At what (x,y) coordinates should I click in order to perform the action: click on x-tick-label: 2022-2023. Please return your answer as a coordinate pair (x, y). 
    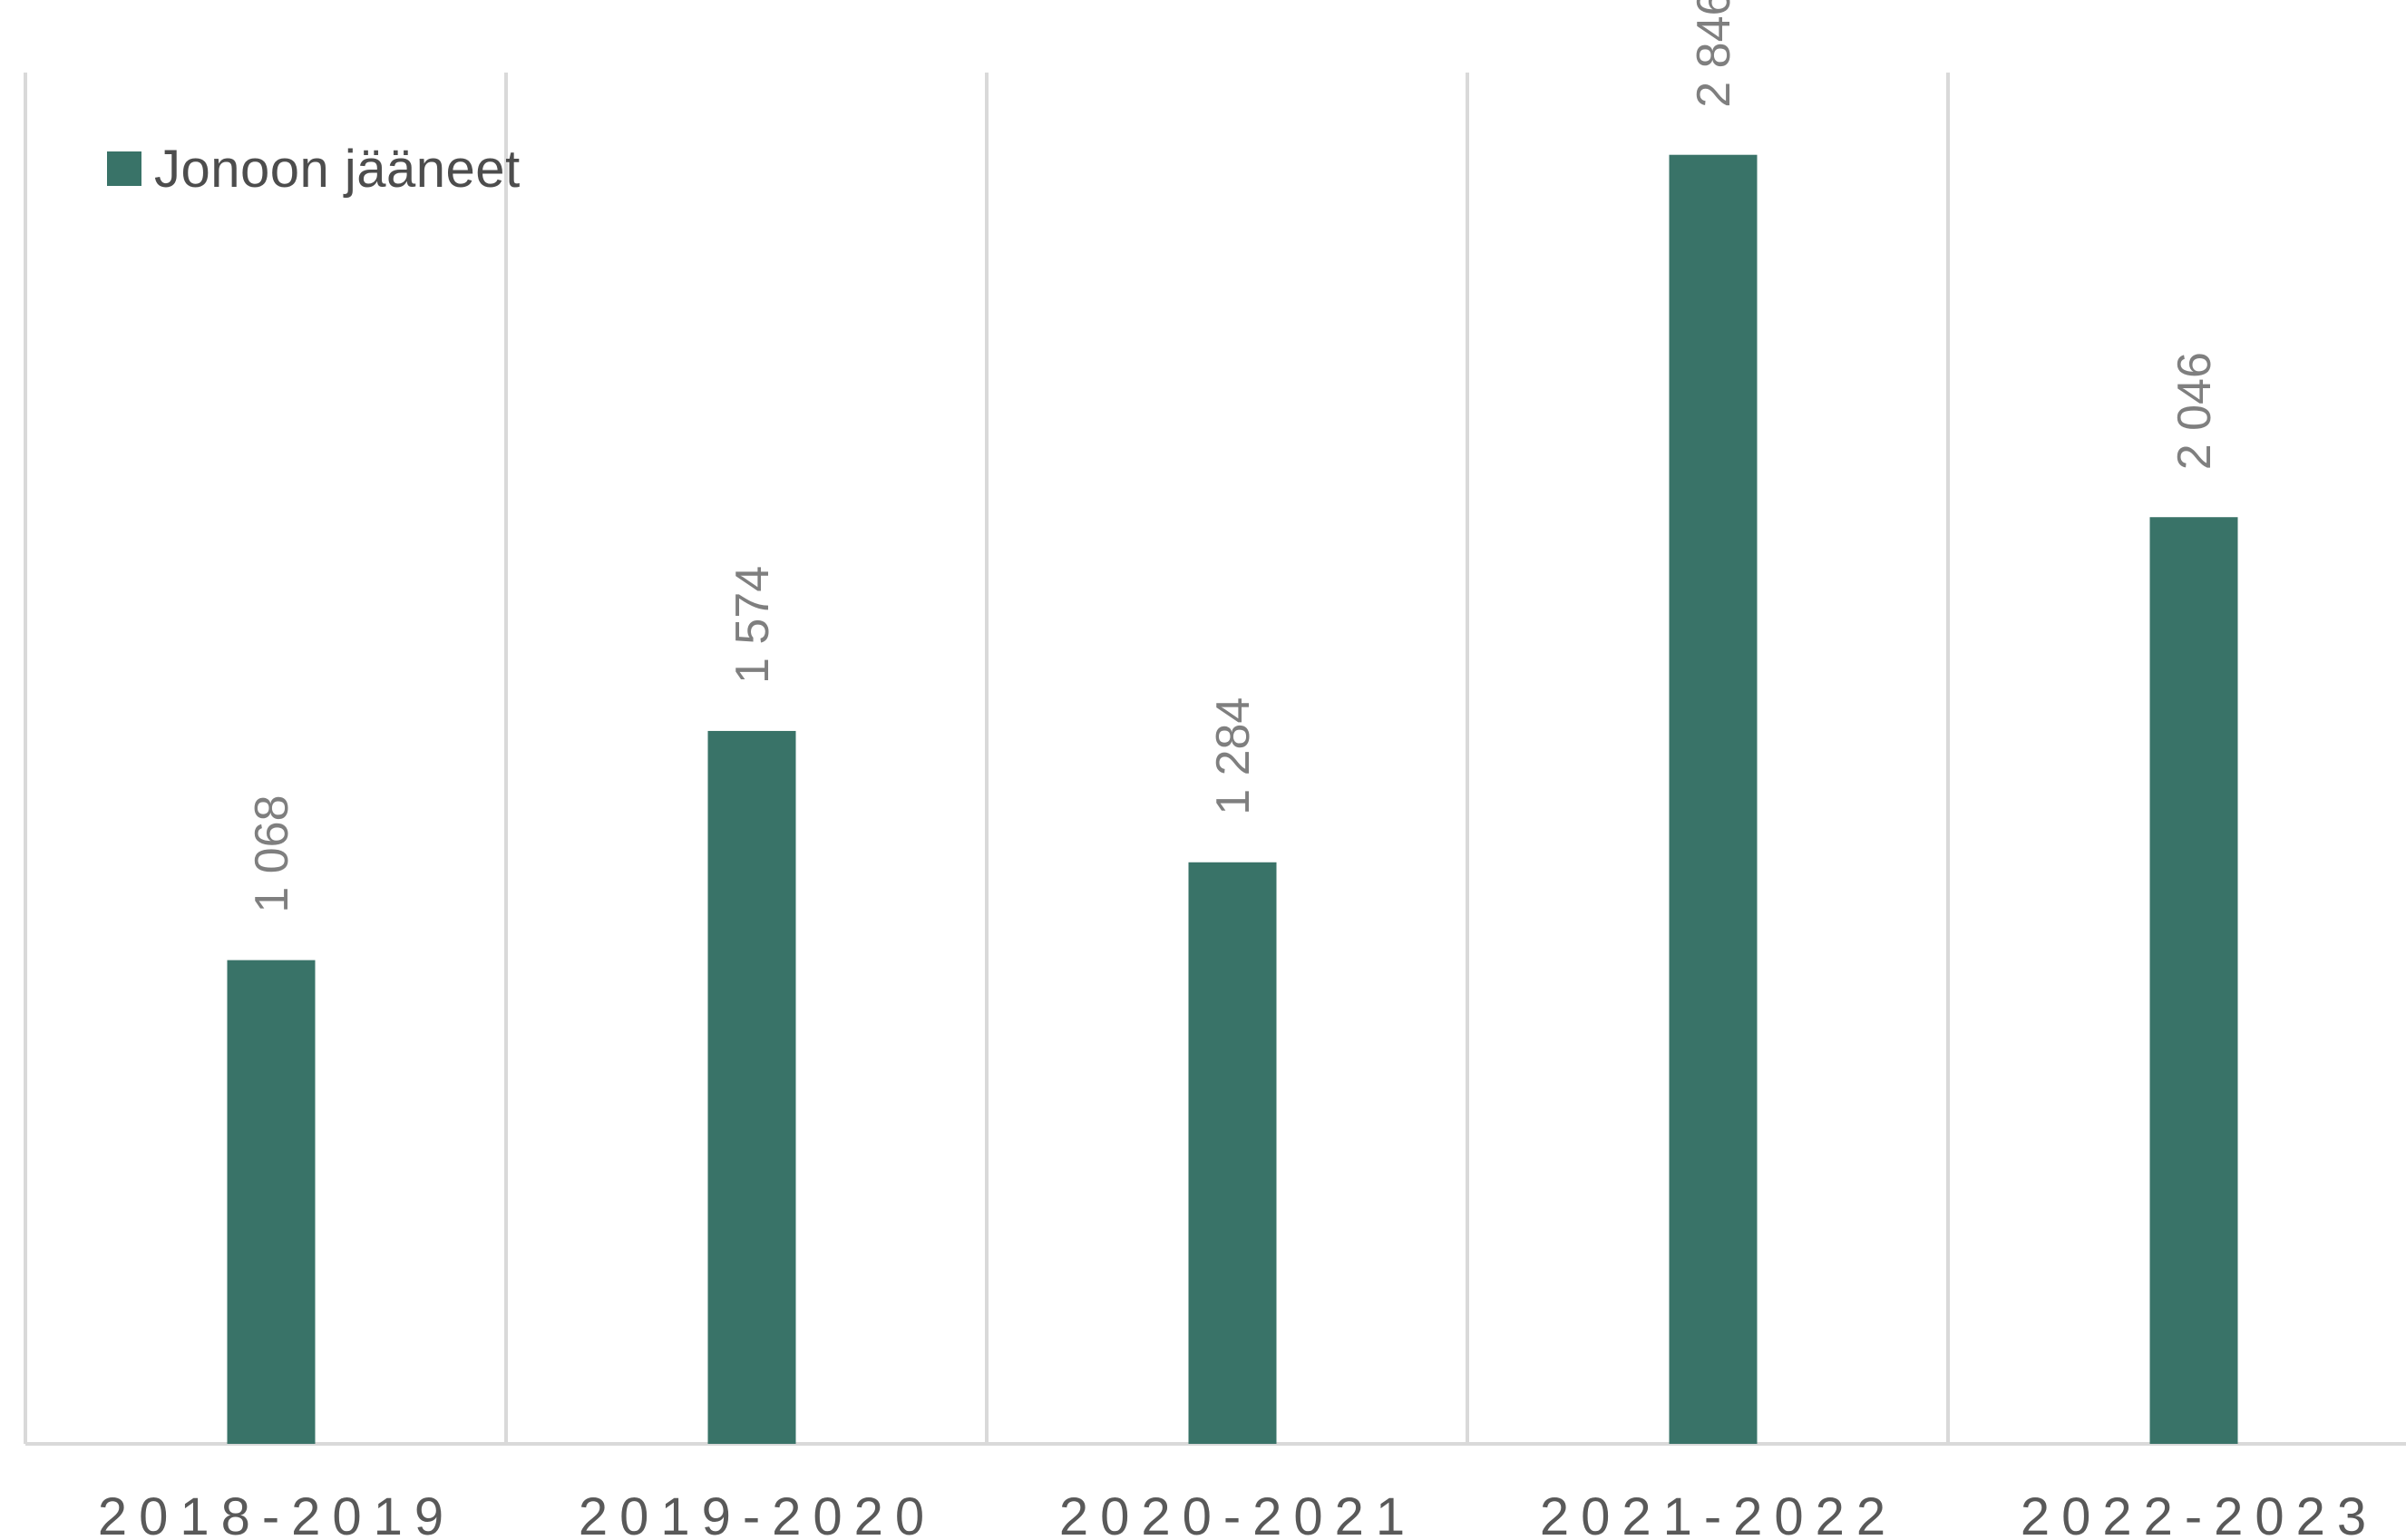
    Looking at the image, I should click on (2199, 1513).